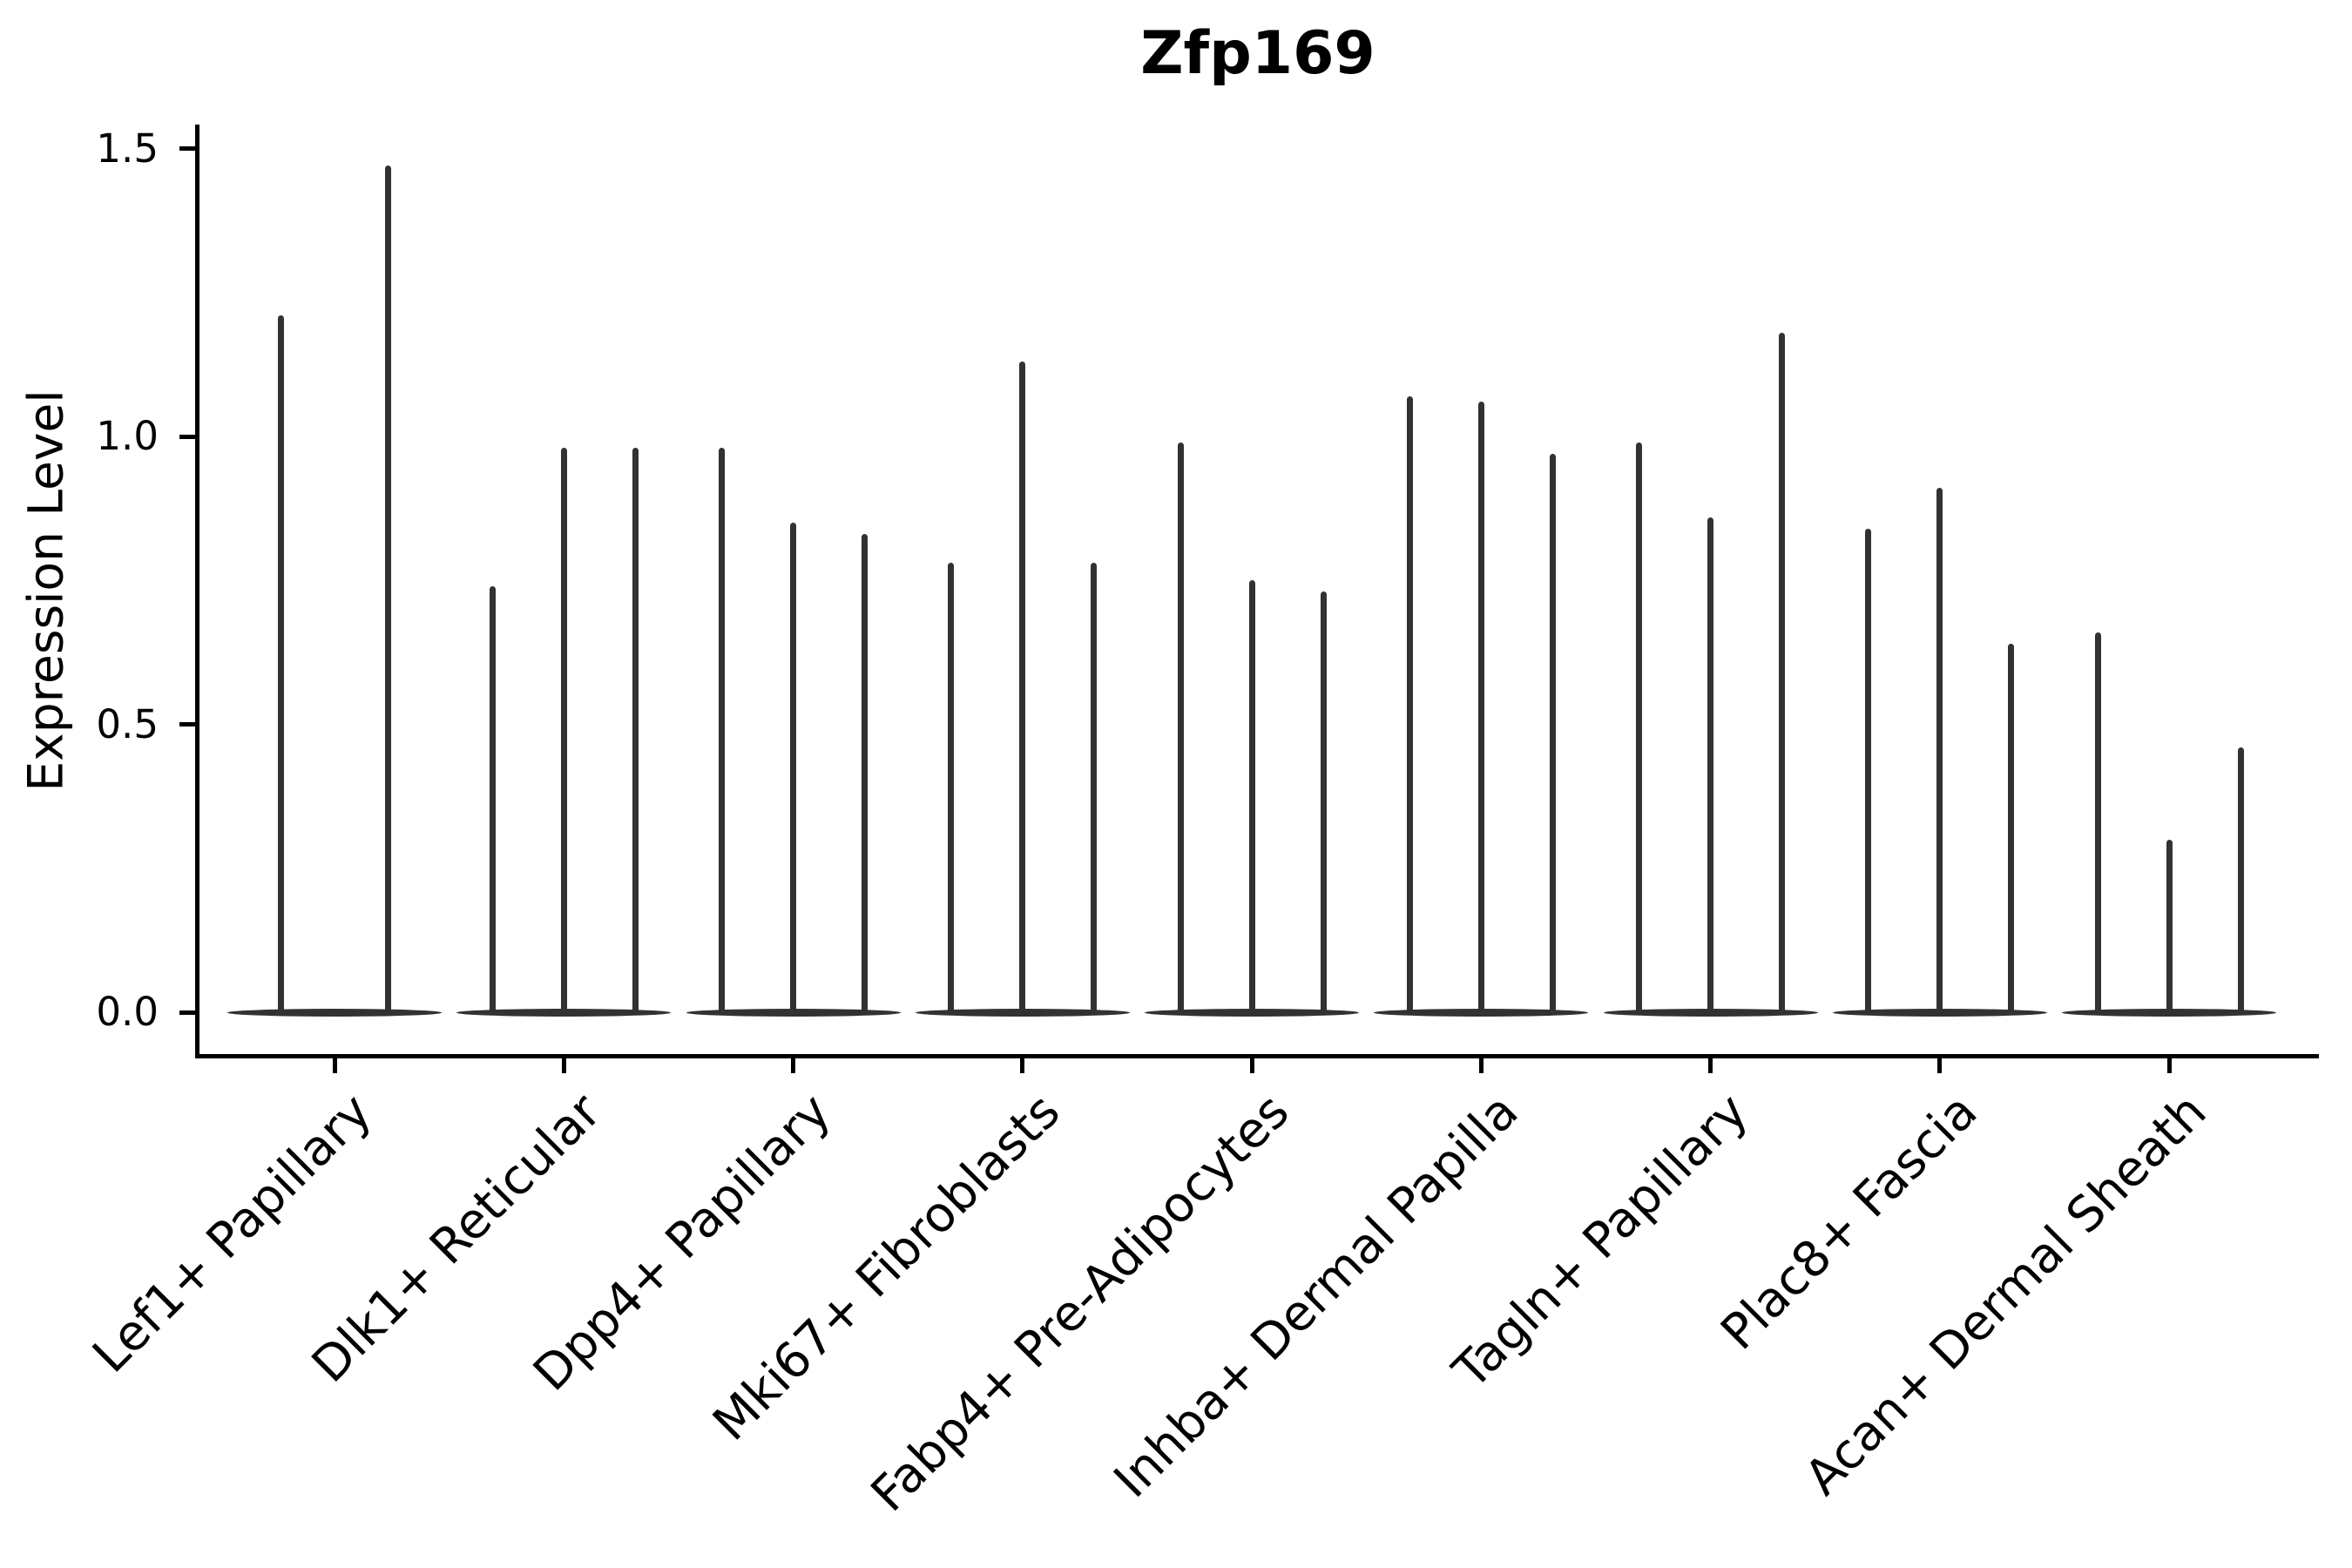 This screenshot has width=2352, height=1568. What do you see at coordinates (127, 1012) in the screenshot?
I see `y-tick-label: 0.0` at bounding box center [127, 1012].